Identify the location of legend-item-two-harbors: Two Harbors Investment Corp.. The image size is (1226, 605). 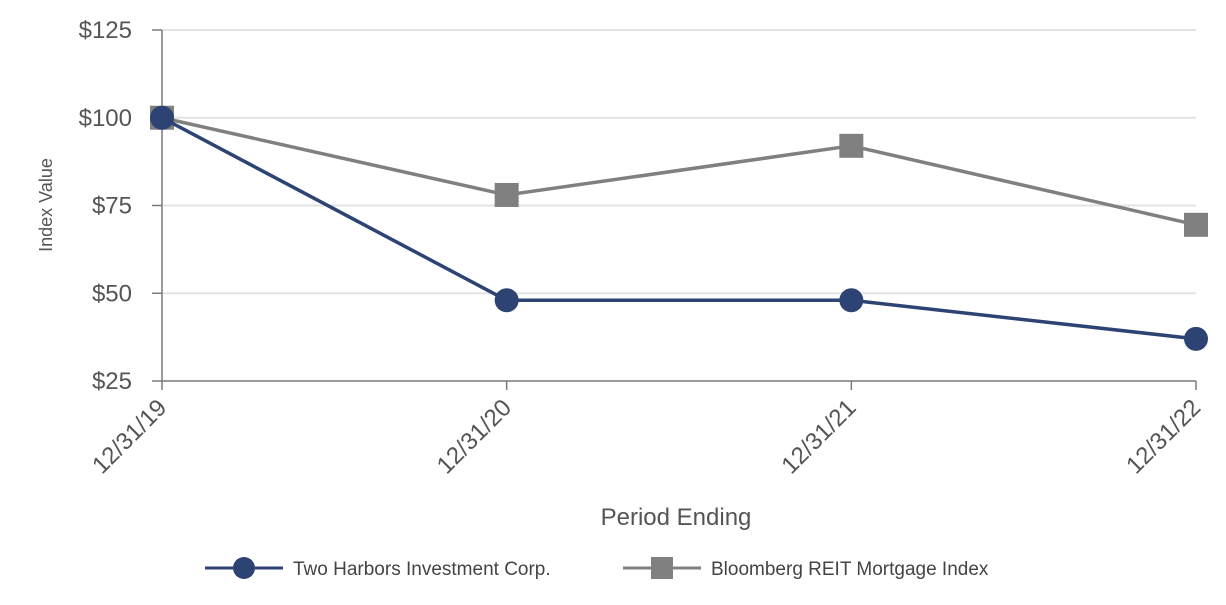
(378, 568).